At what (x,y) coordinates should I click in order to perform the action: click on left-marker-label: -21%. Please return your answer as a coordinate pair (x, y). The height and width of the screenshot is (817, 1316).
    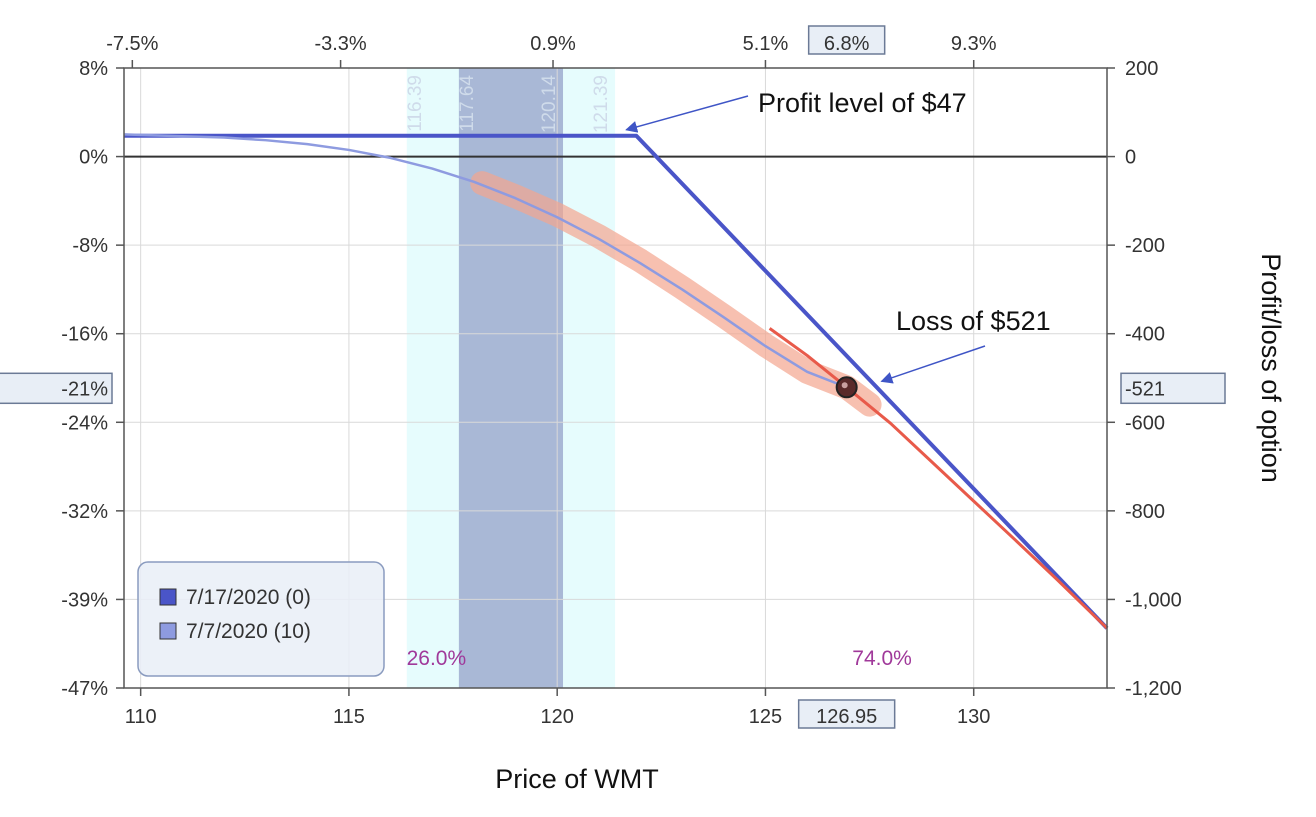
    Looking at the image, I should click on (84, 389).